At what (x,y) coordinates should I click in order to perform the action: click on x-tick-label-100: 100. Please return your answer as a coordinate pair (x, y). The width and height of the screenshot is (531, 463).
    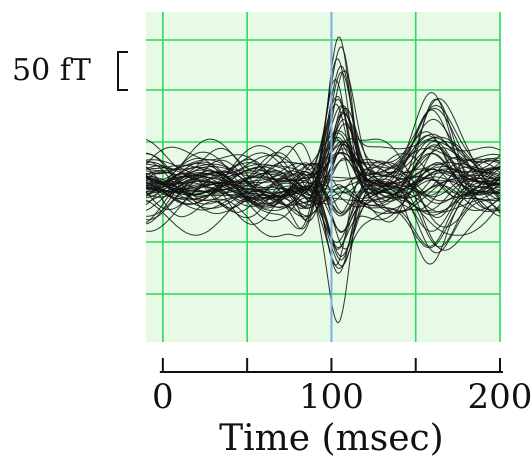
    Looking at the image, I should click on (331, 397).